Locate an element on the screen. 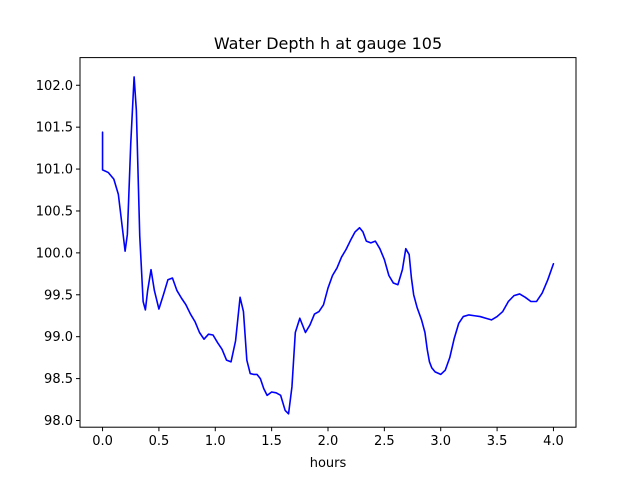  y-tick-label: 99.0 is located at coordinates (58, 337).